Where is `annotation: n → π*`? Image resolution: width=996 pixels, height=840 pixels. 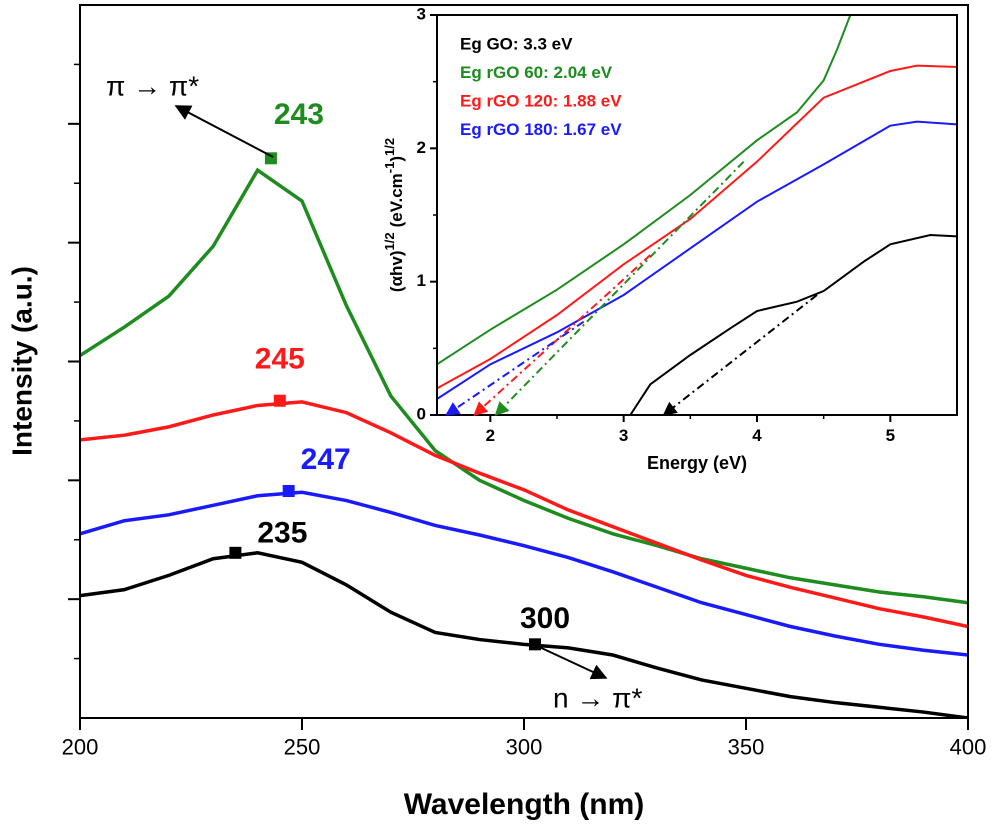 annotation: n → π* is located at coordinates (597, 697).